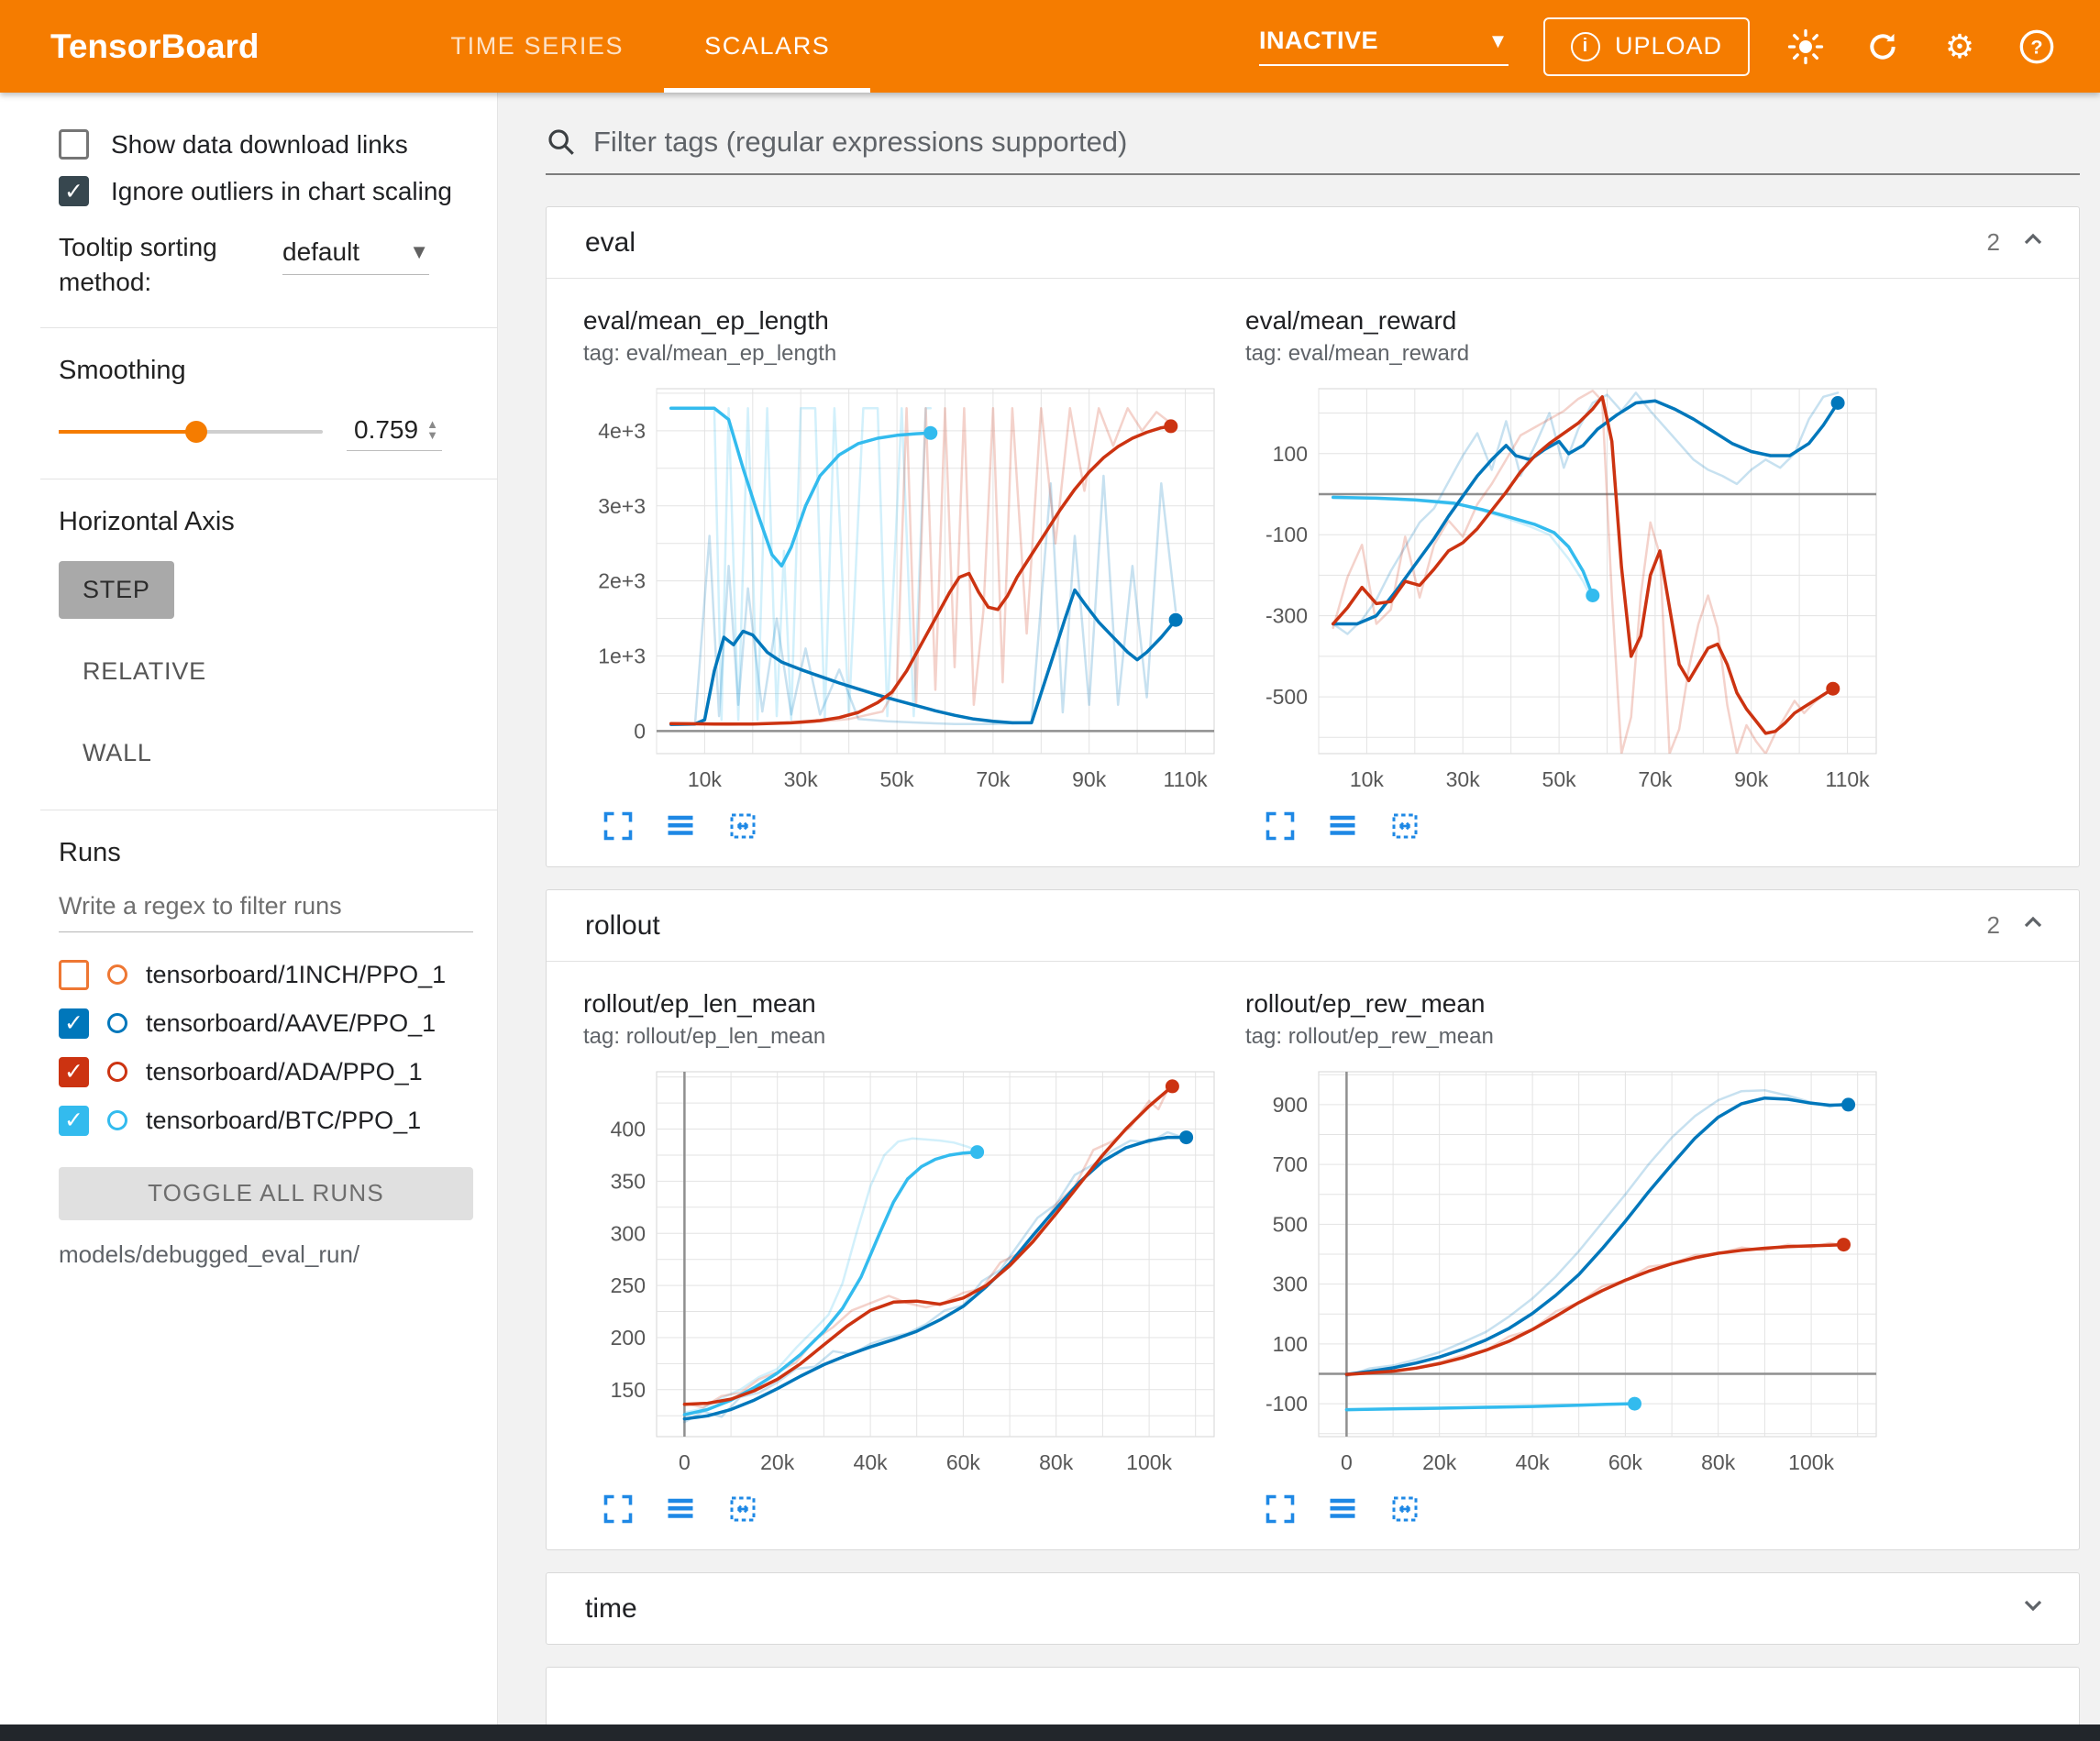  Describe the element at coordinates (259, 144) in the screenshot. I see `show-download-links-label: Show data download links` at that location.